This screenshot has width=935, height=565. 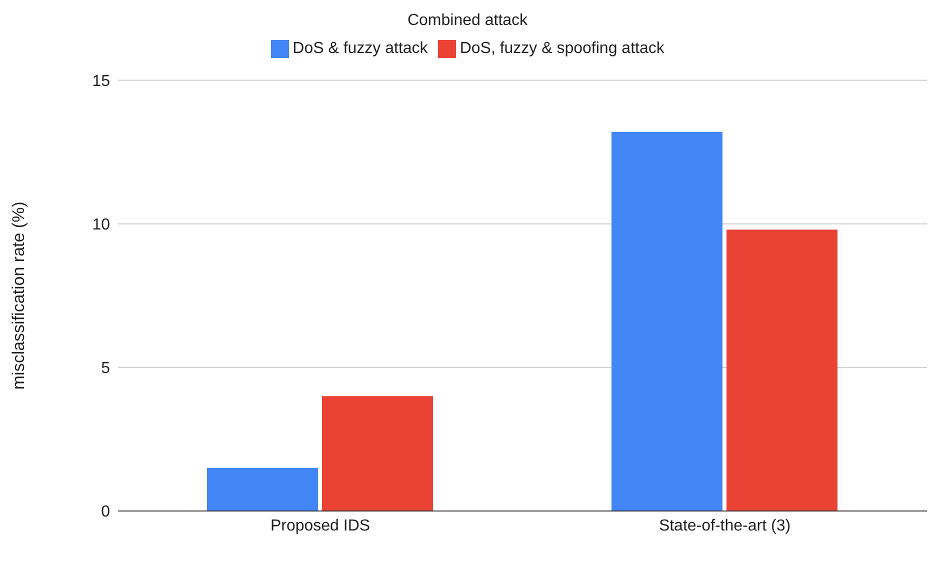 What do you see at coordinates (724, 525) in the screenshot?
I see `x-tick-label: State-of-the-art (3)` at bounding box center [724, 525].